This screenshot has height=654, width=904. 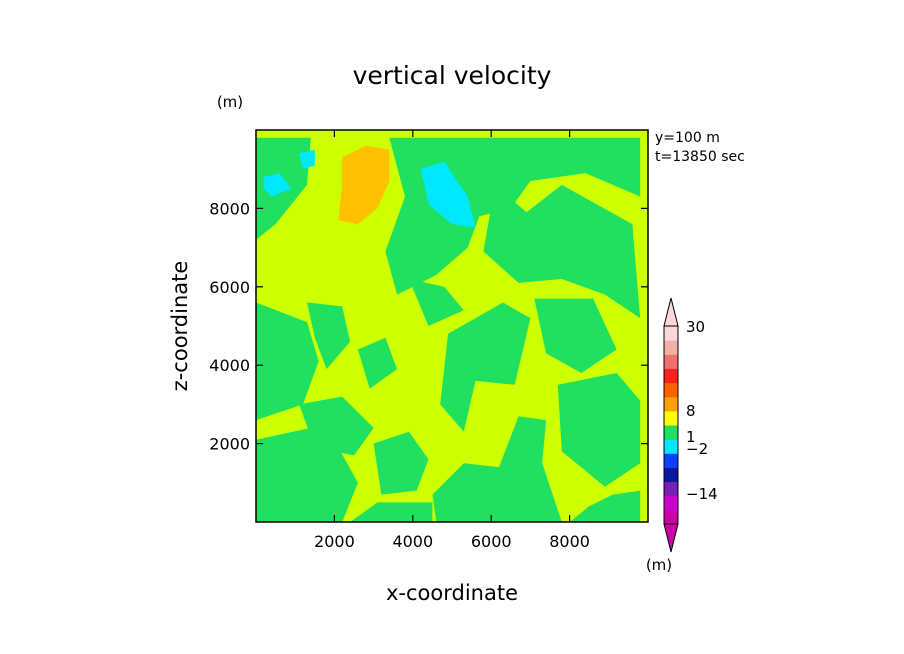 I want to click on y-tick-label: 4000, so click(x=229, y=365).